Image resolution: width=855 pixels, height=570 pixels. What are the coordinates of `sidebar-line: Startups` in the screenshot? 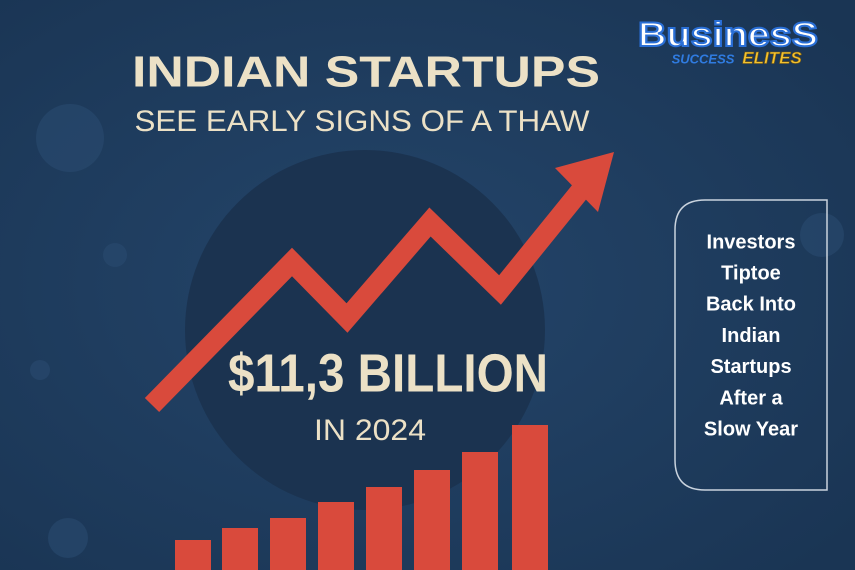 It's located at (750, 367).